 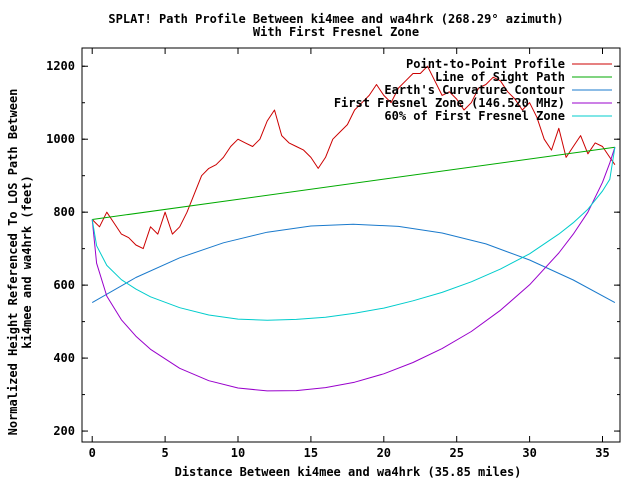 What do you see at coordinates (27, 261) in the screenshot?
I see `y-axis-title-line2: ki4mee and wa4hrk (feet)` at bounding box center [27, 261].